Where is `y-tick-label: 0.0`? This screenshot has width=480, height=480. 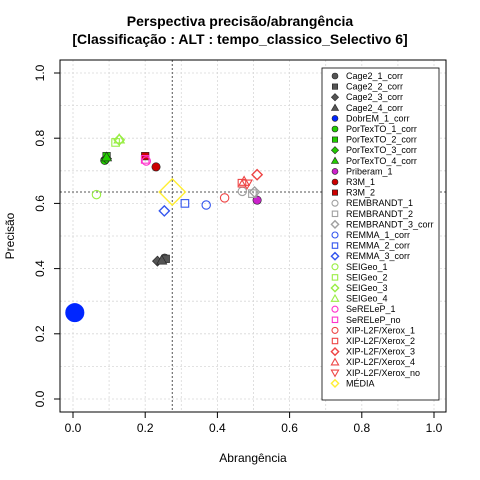
y-tick-label: 0.0 is located at coordinates (40, 398).